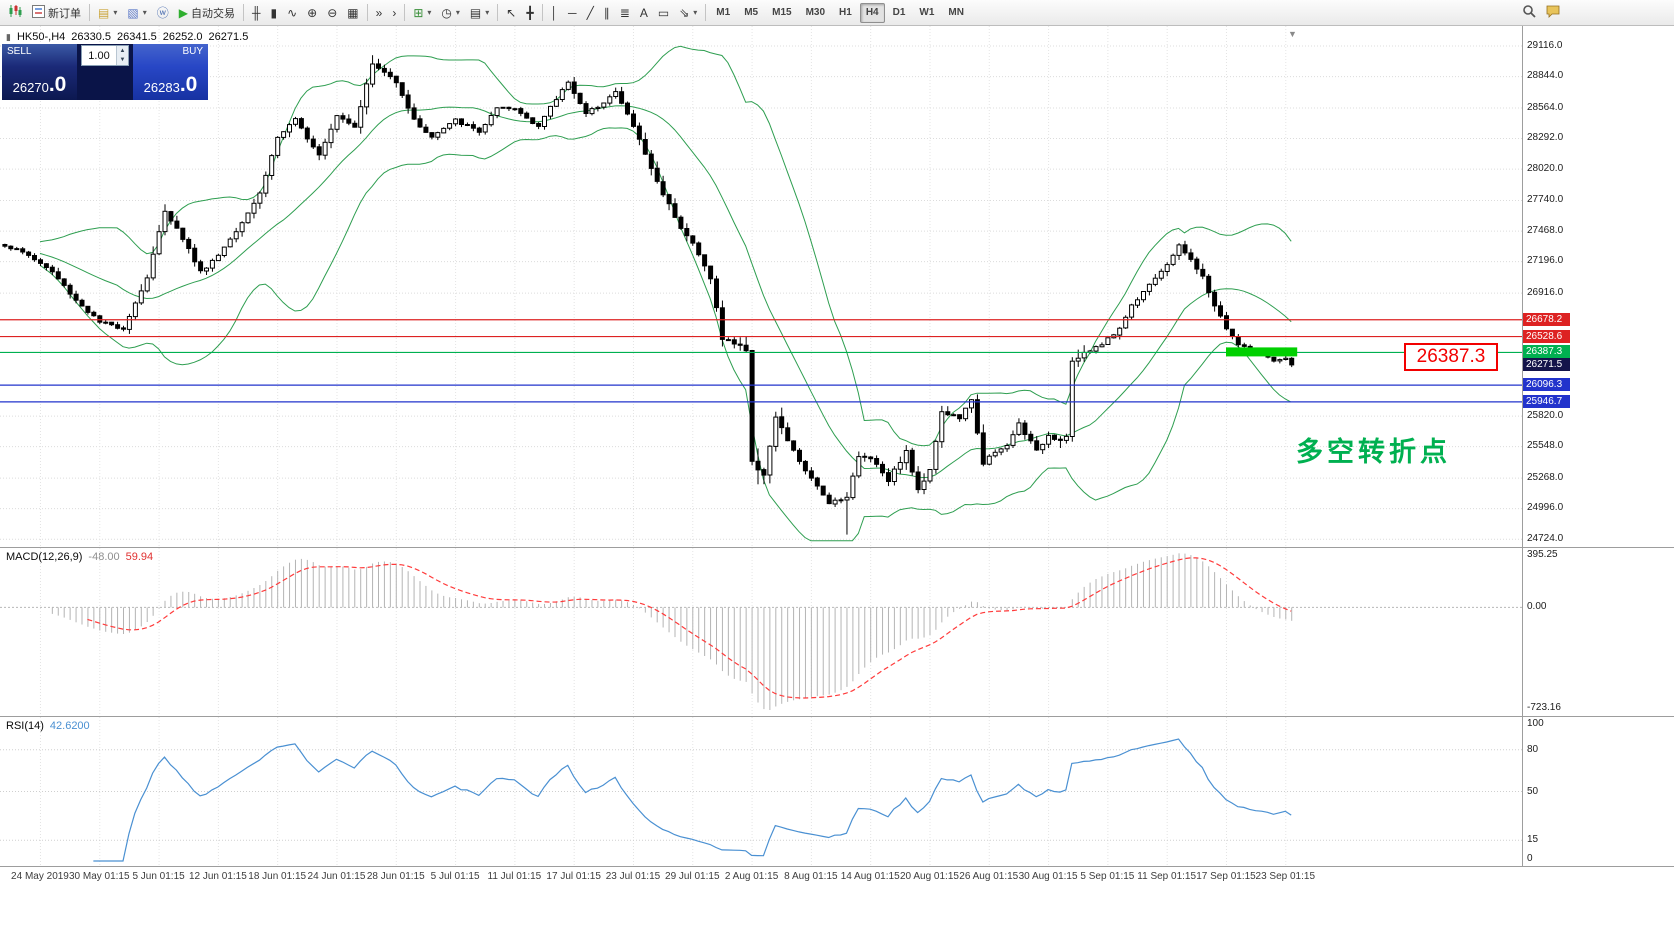  I want to click on new-chart-icon: ▤, so click(104, 12).